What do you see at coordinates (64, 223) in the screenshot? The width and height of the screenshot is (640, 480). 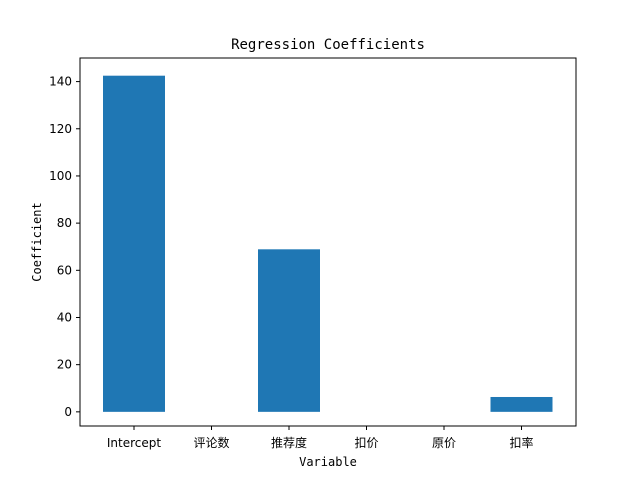 I see `y-tick-label: 80` at bounding box center [64, 223].